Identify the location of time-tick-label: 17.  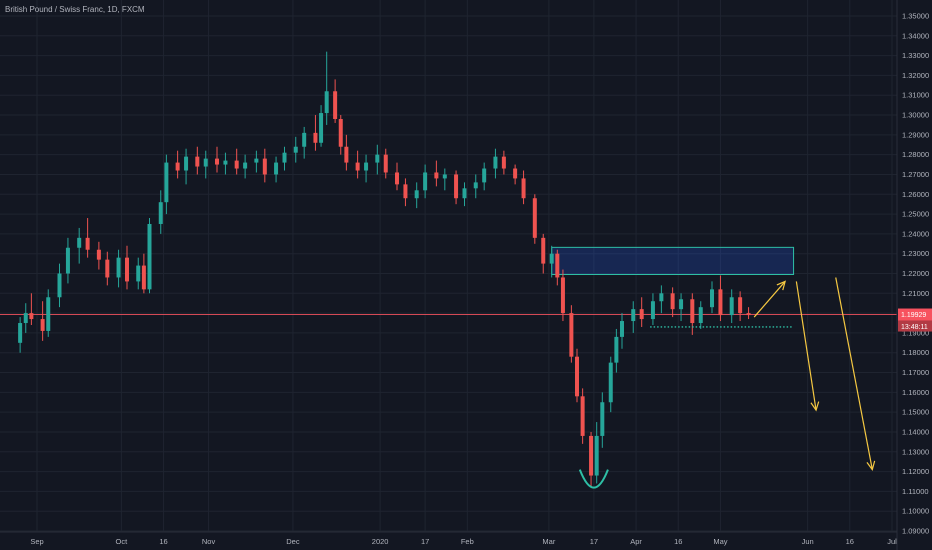
(425, 541).